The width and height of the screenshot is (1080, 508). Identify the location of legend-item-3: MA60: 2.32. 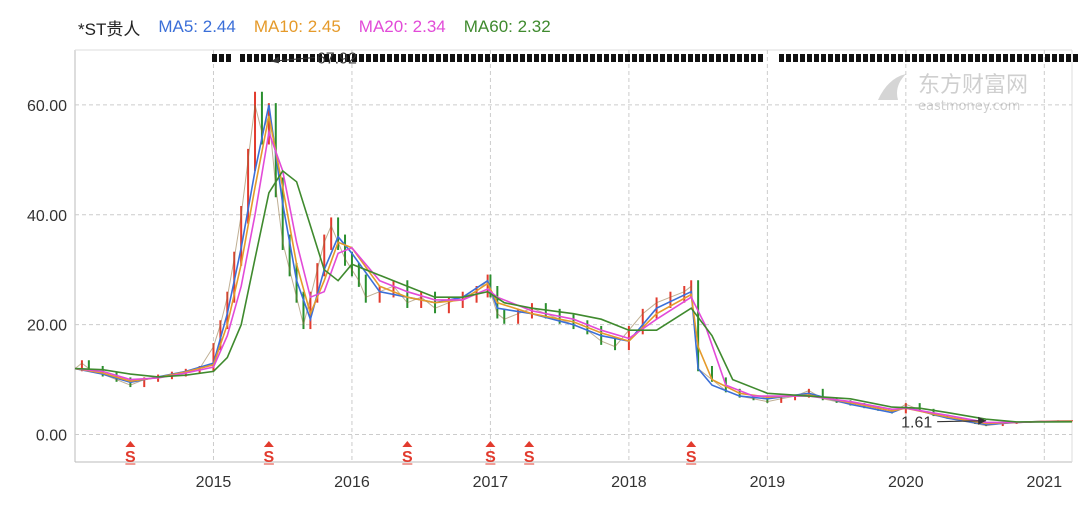
(507, 26).